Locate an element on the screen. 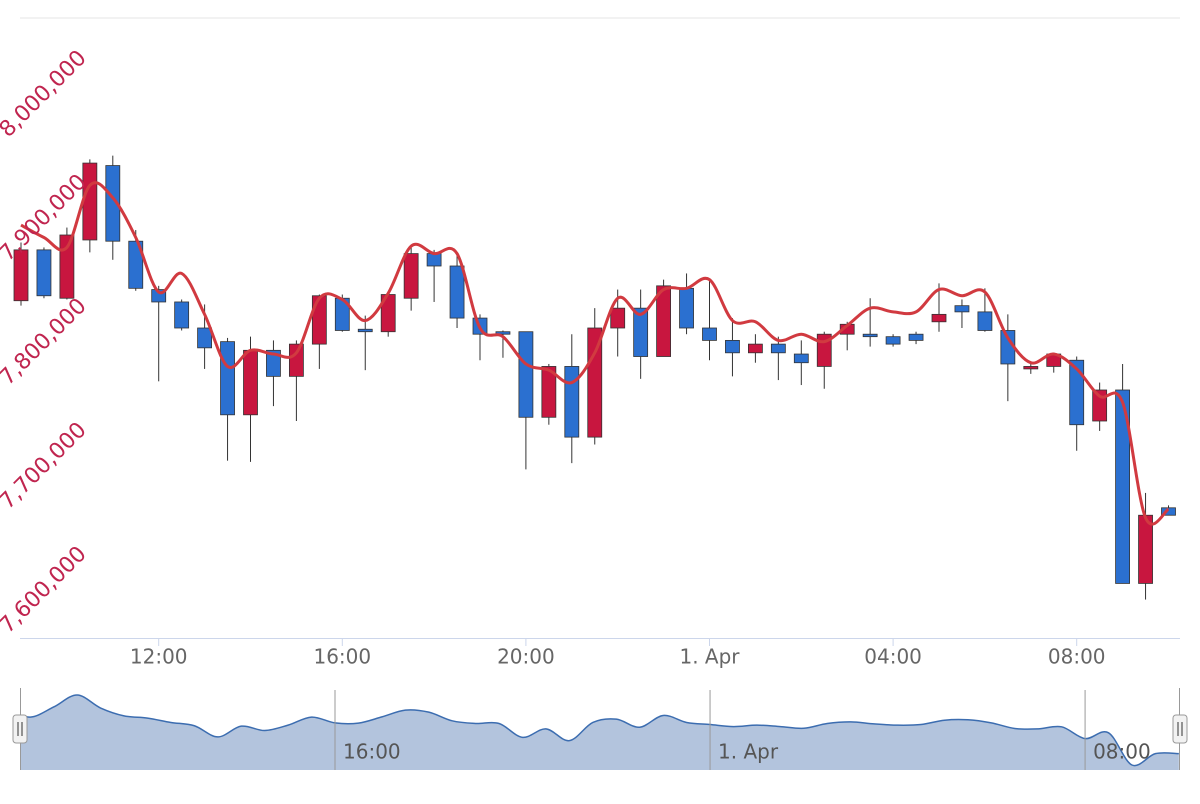 The image size is (1200, 804). x-tick-label: 16:00 is located at coordinates (342, 657).